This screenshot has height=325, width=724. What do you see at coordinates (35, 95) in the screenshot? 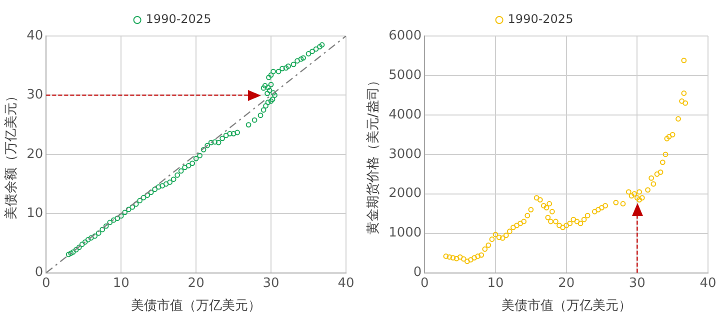
I see `y-tick-label: 30` at bounding box center [35, 95].